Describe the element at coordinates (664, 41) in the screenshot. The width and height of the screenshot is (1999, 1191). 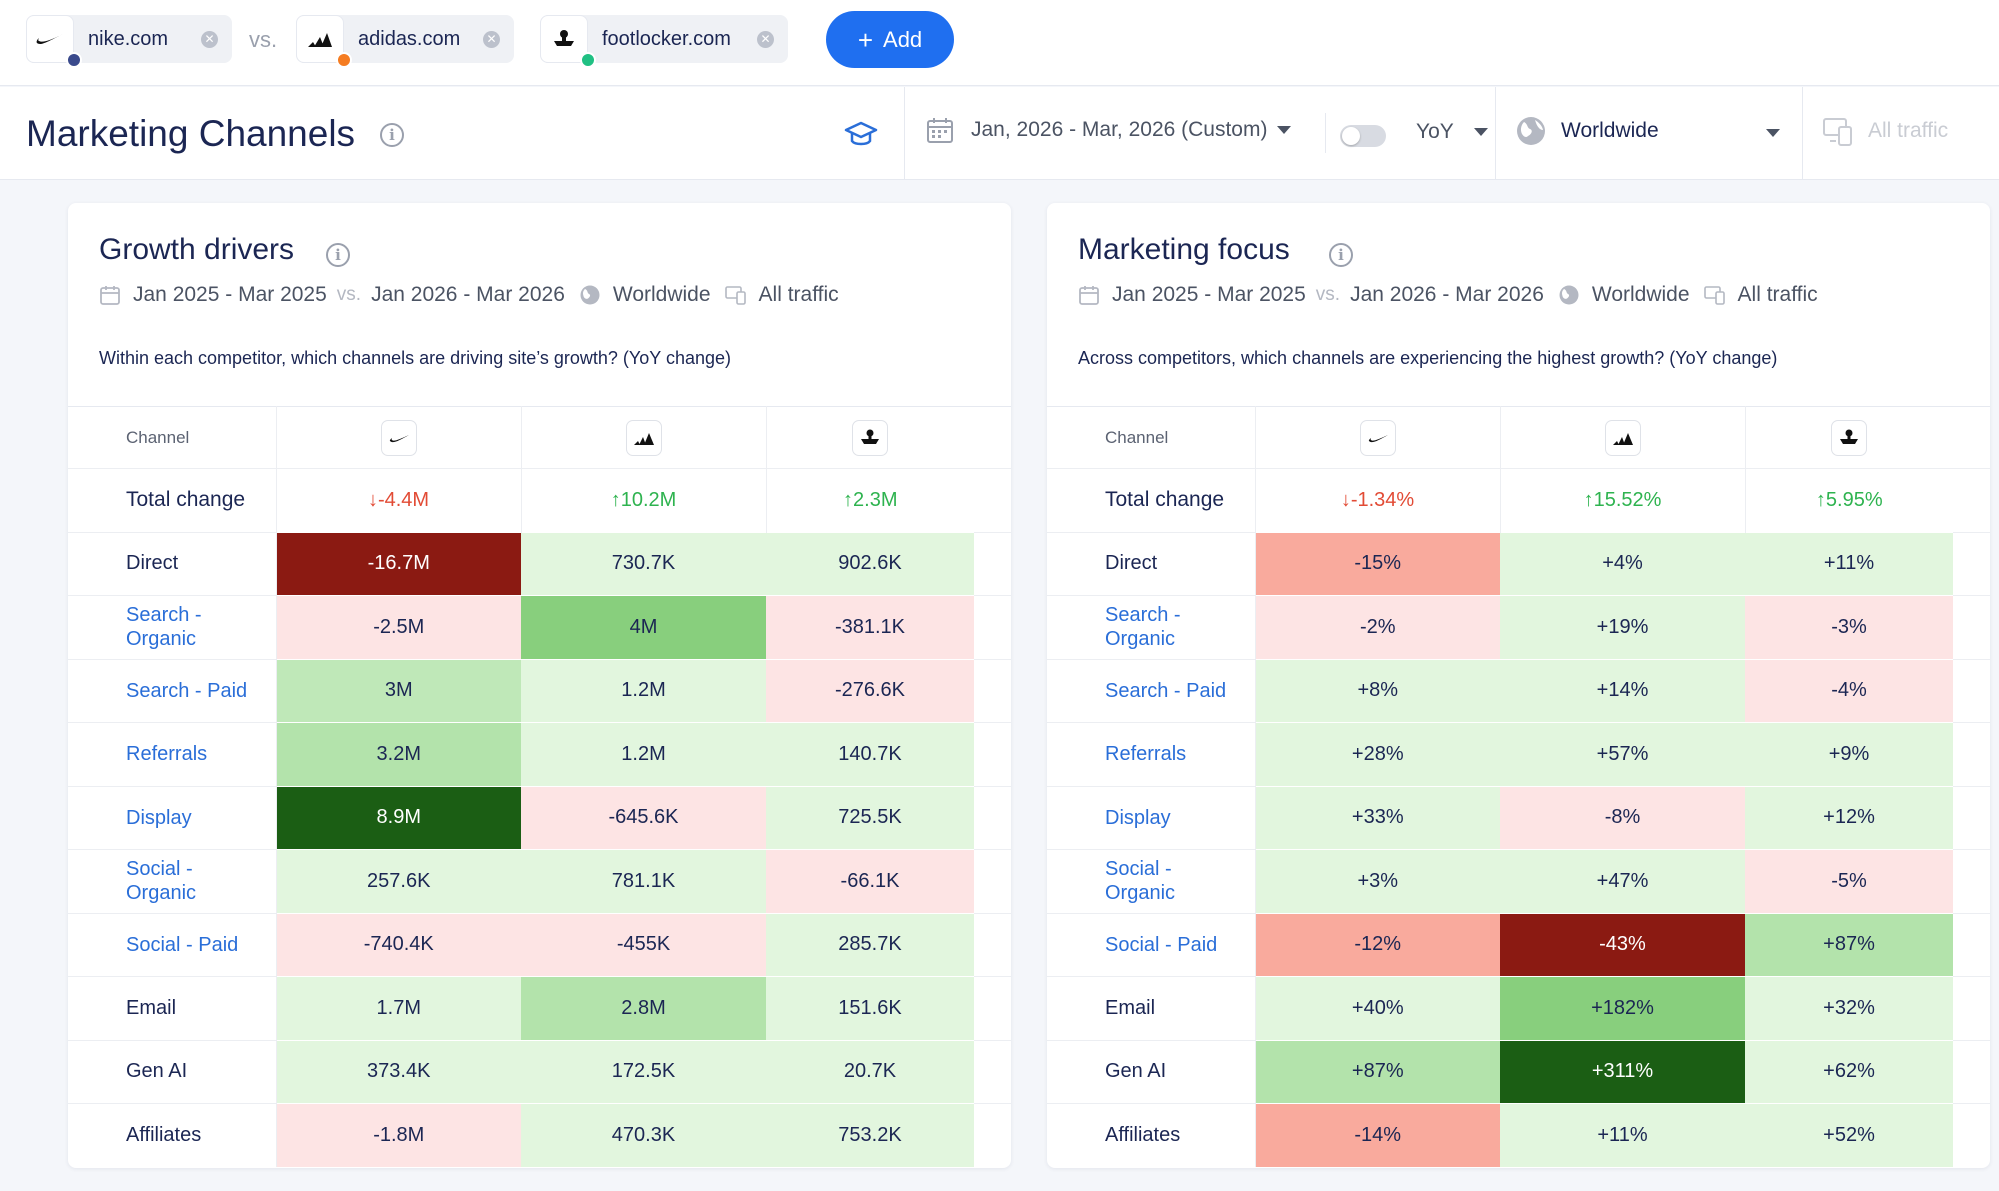
I see `site-chip-footlocker: footlocker.com ✕` at that location.